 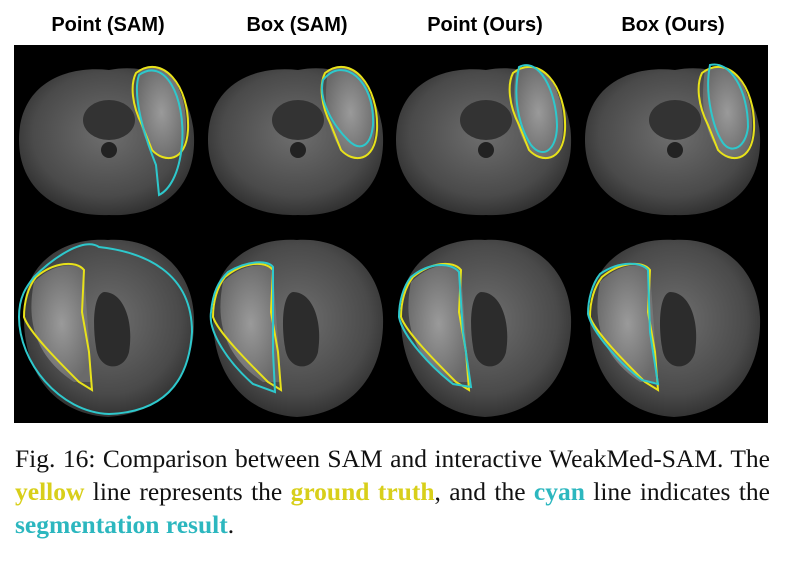 What do you see at coordinates (559, 491) in the screenshot?
I see `caption-highlight: cyan` at bounding box center [559, 491].